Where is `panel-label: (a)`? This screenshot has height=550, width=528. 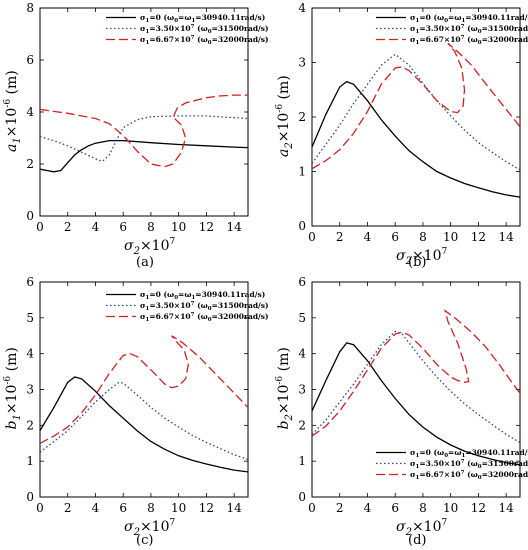
panel-label: (a) is located at coordinates (145, 262).